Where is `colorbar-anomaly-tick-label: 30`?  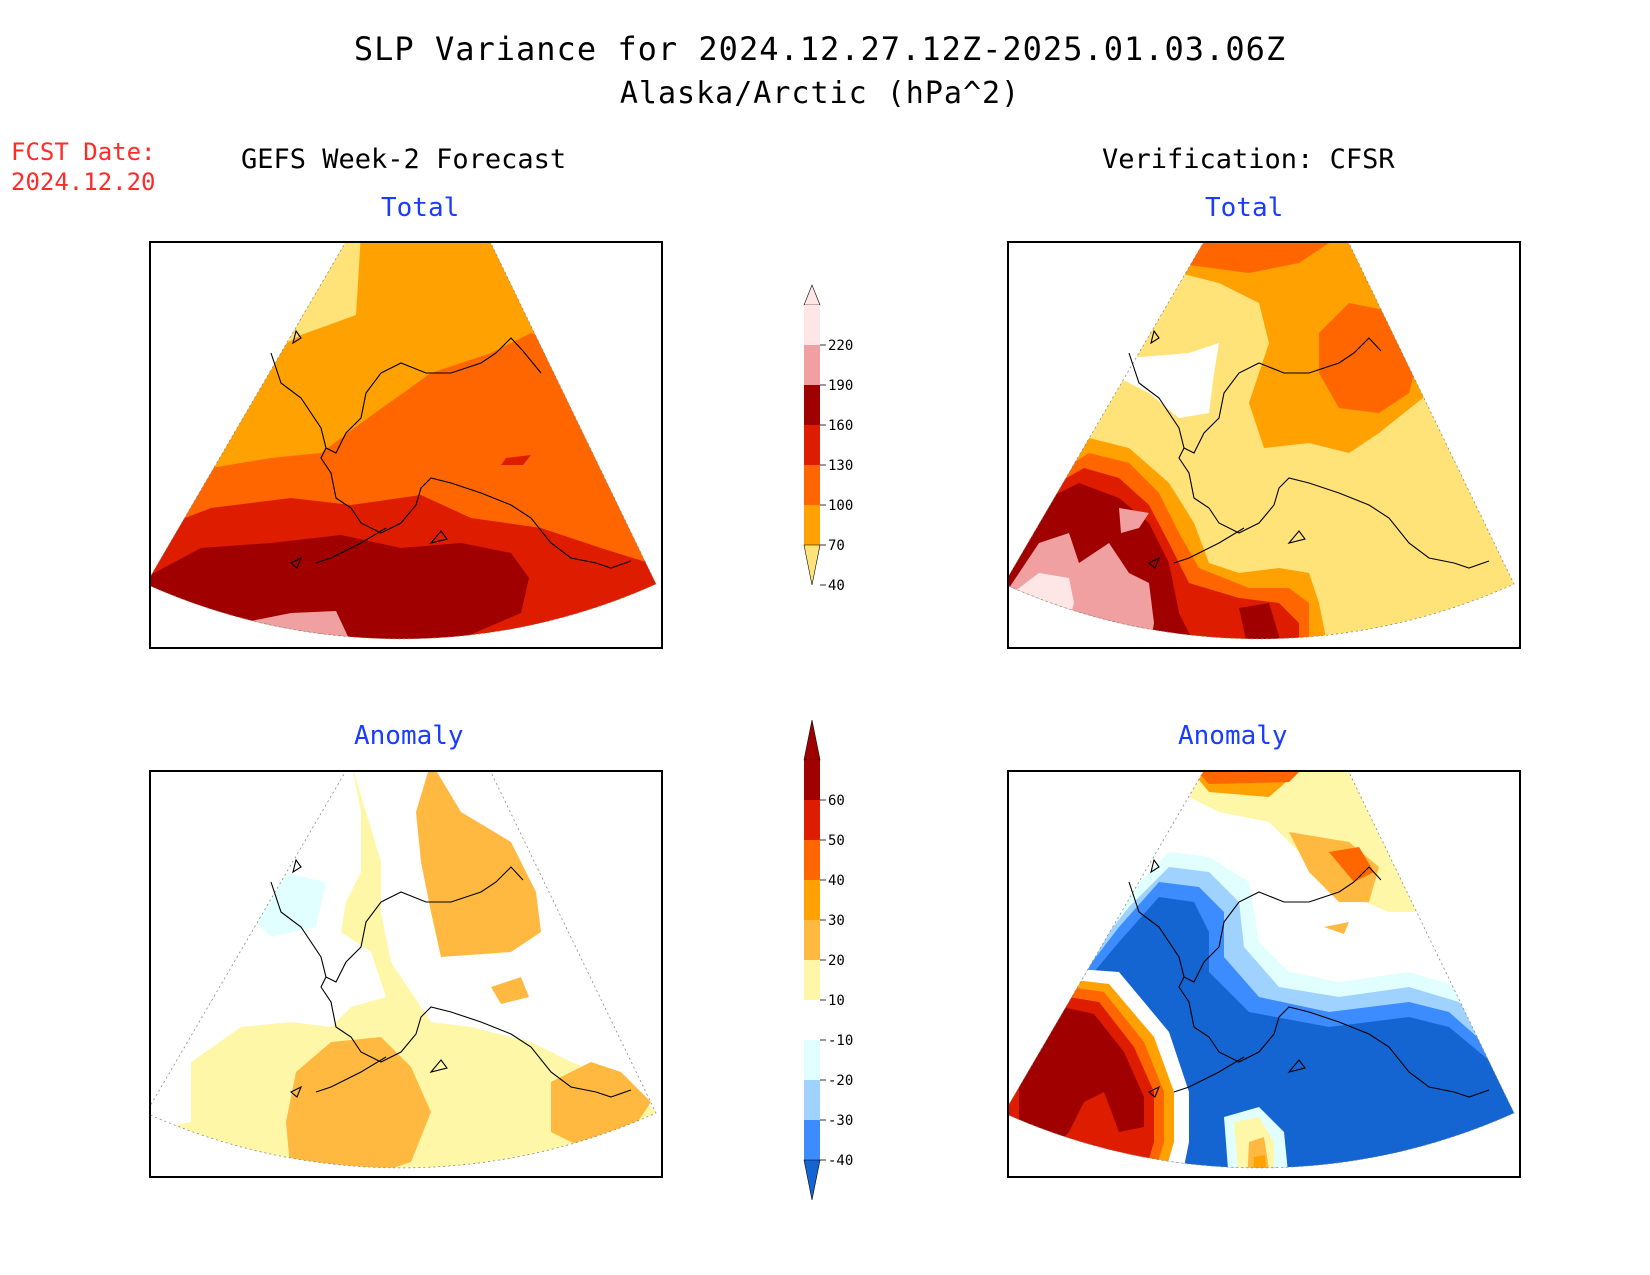
colorbar-anomaly-tick-label: 30 is located at coordinates (836, 921).